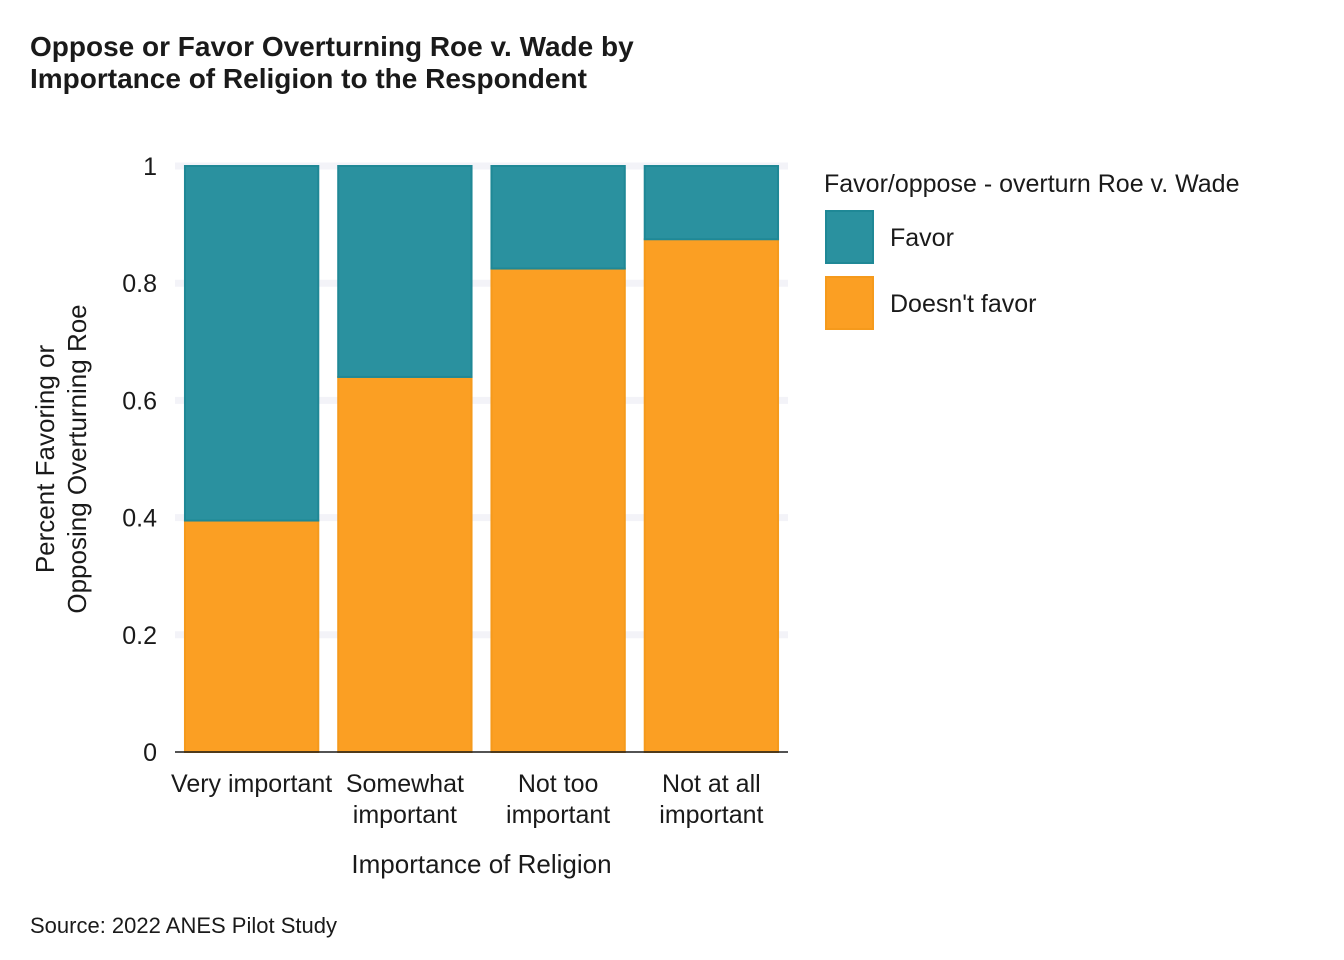 The height and width of the screenshot is (960, 1344). I want to click on y-axis-title-line: Percent Favoring or, so click(45, 458).